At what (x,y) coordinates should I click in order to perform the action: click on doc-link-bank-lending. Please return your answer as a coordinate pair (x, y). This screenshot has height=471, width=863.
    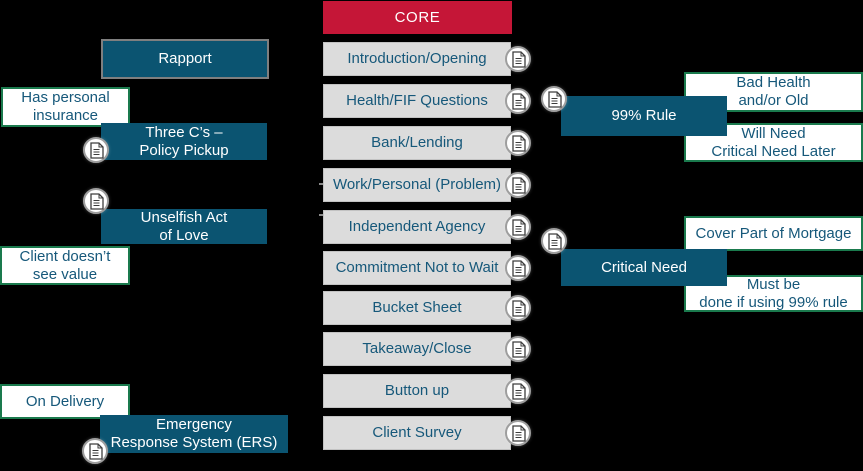
    Looking at the image, I should click on (518, 143).